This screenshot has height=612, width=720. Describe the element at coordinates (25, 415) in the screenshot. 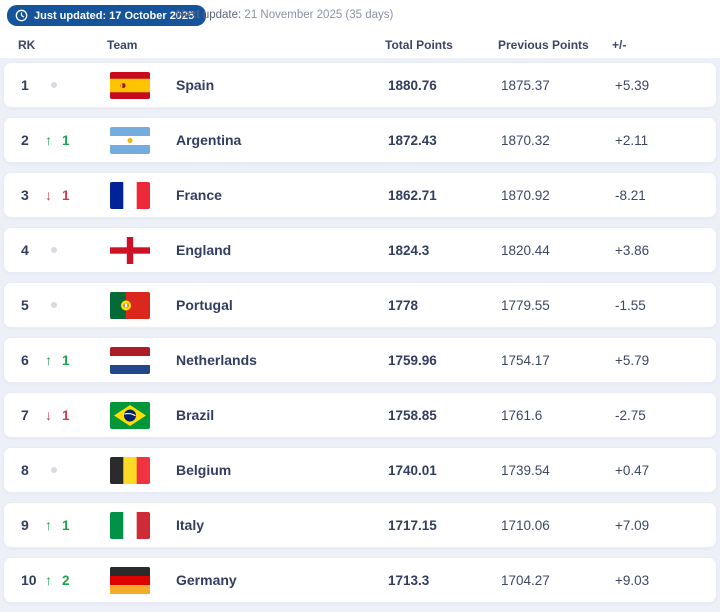

I see `rank-number: 7` at that location.